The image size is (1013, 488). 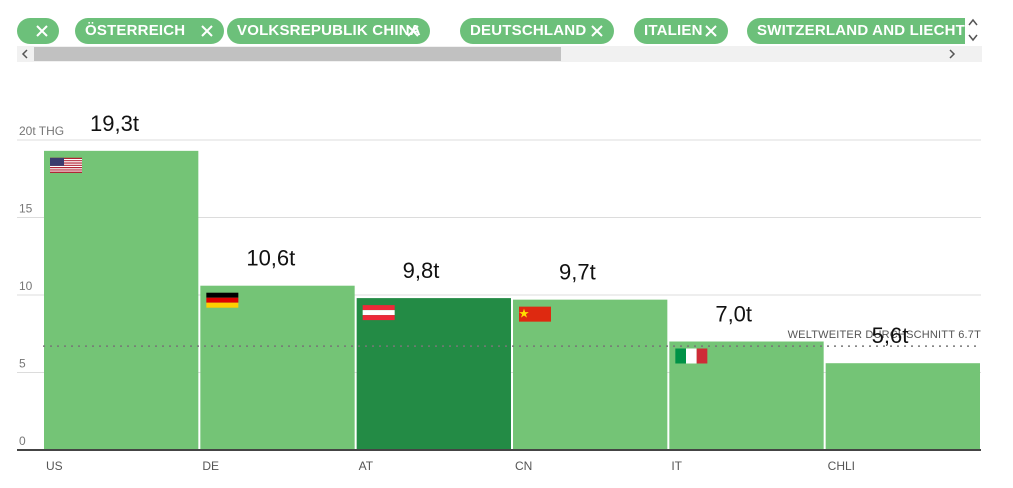 I want to click on x-tick-label: AT, so click(x=366, y=466).